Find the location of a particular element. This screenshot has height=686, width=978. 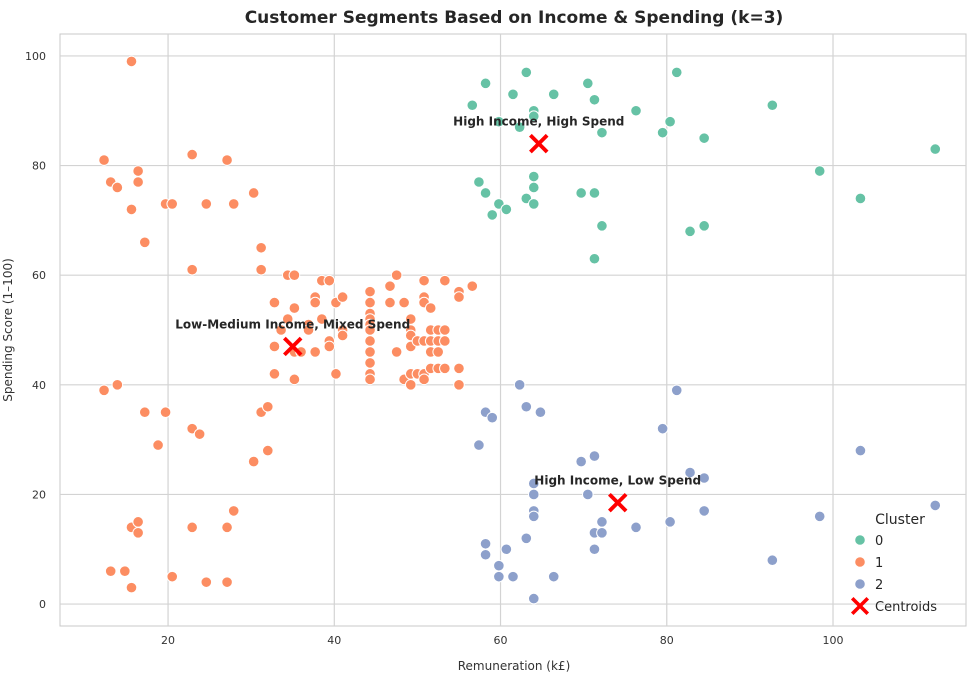

y-tick-label: 20 is located at coordinates (39, 494).